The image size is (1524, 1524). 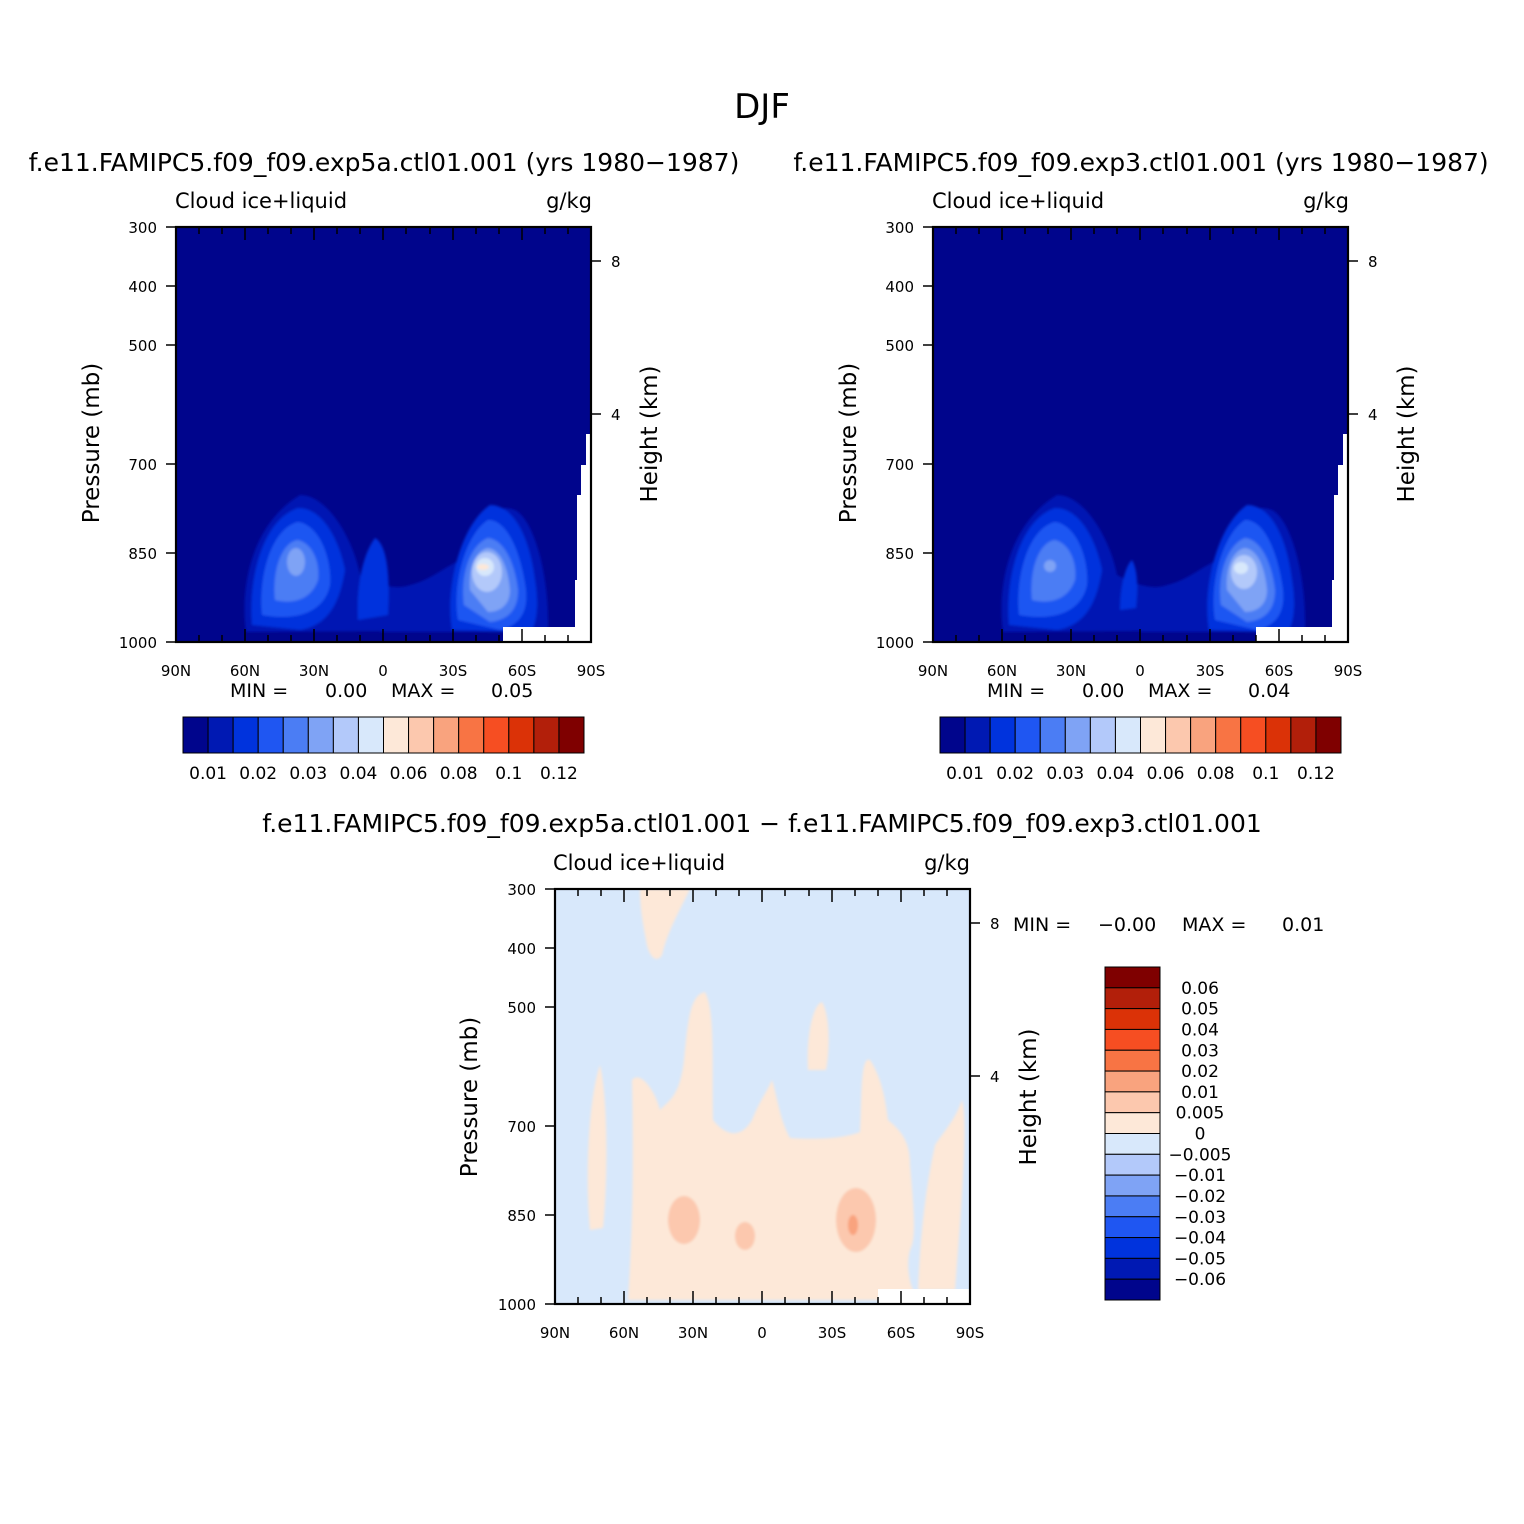 What do you see at coordinates (383, 671) in the screenshot?
I see `panel-a-xtick-0: 0` at bounding box center [383, 671].